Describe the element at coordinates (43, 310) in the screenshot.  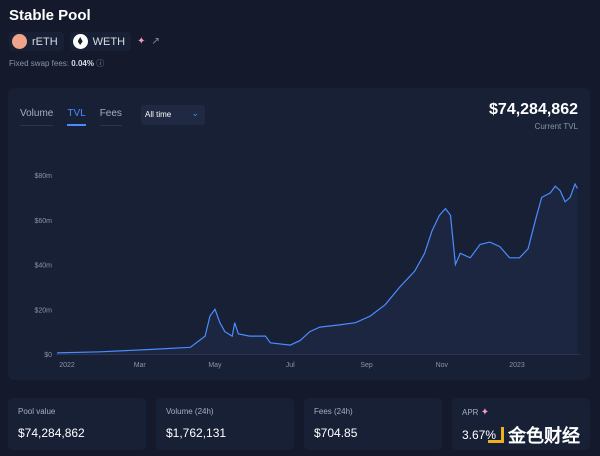
I see `y-tick-label: $20m` at that location.